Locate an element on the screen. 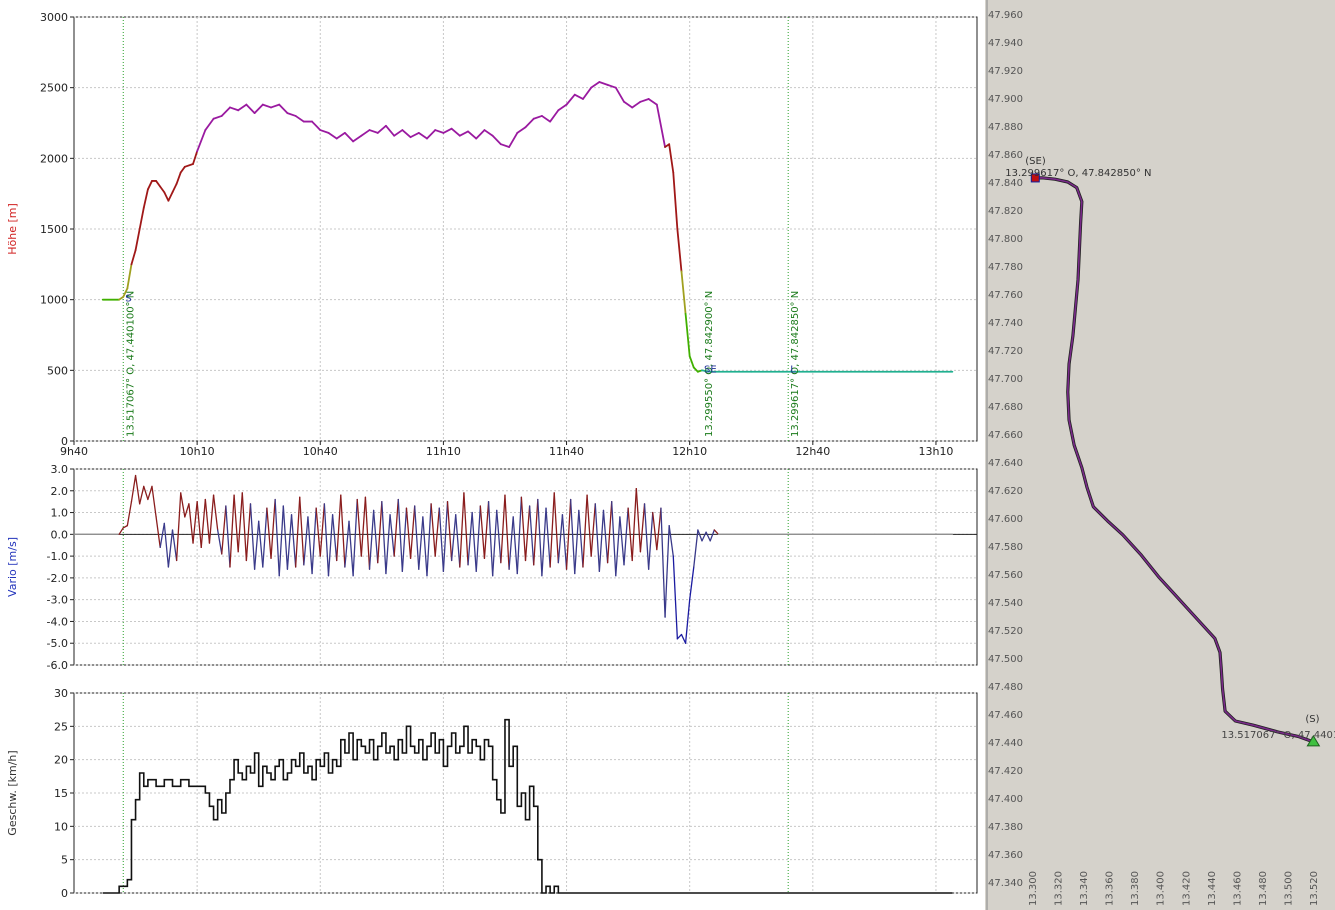 Image resolution: width=1335 pixels, height=910 pixels. map-lat-label: 47.380 is located at coordinates (1005, 827).